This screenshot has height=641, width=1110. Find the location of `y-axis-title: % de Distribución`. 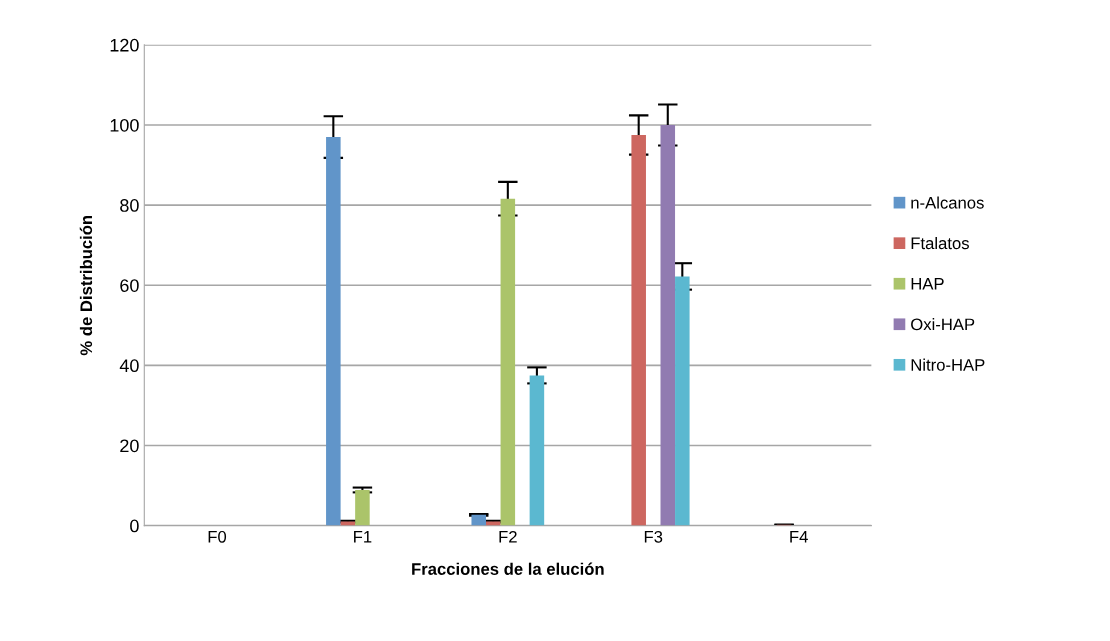

y-axis-title: % de Distribución is located at coordinates (86, 285).